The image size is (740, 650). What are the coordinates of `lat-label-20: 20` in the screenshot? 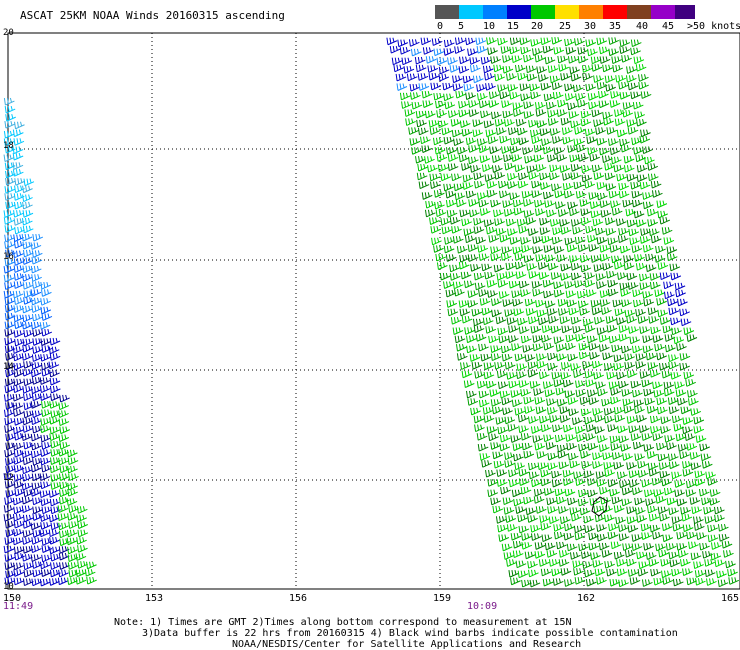 It's located at (8, 33).